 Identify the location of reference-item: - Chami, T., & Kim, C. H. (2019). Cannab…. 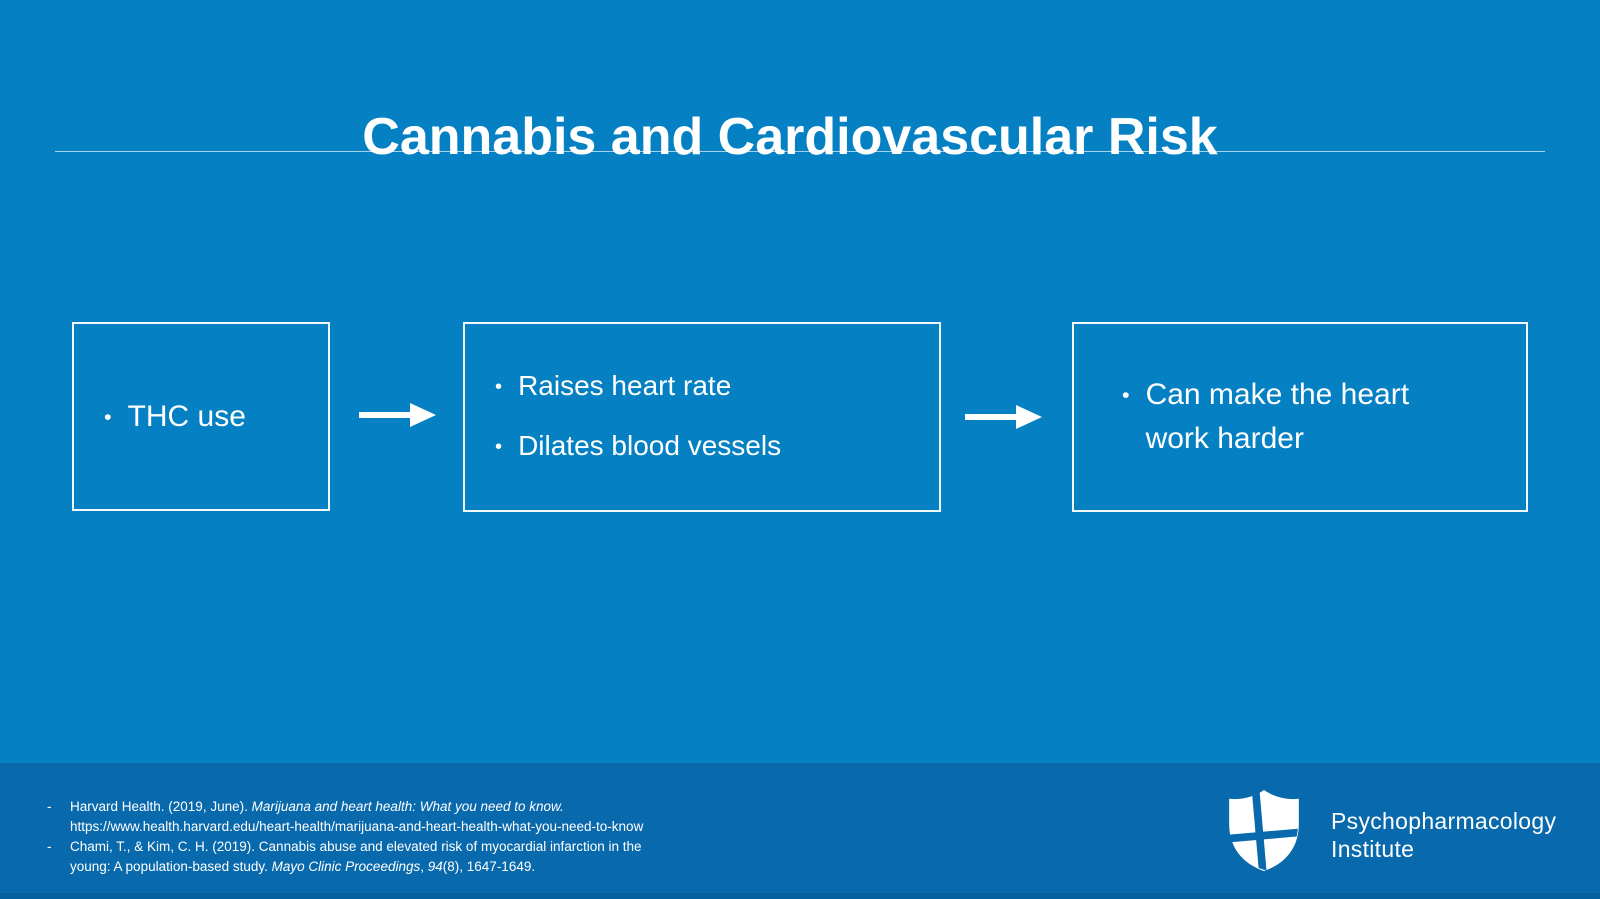
(345, 857).